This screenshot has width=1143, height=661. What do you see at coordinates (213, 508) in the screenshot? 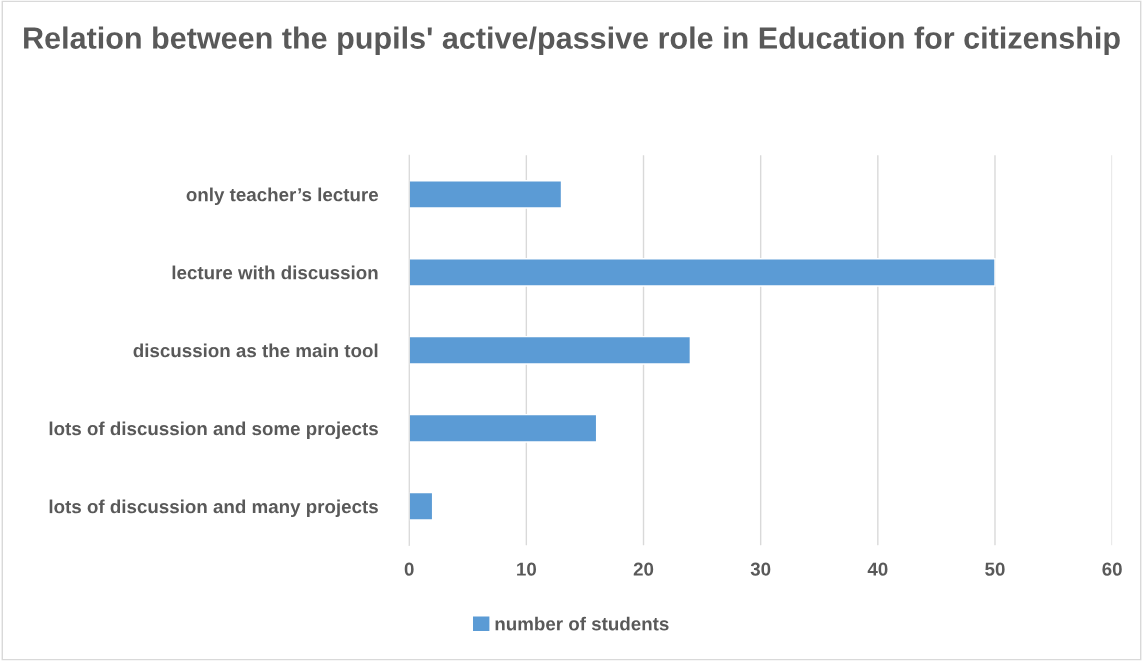
I see `y-tick-label: lots of discussion and many projects` at bounding box center [213, 508].